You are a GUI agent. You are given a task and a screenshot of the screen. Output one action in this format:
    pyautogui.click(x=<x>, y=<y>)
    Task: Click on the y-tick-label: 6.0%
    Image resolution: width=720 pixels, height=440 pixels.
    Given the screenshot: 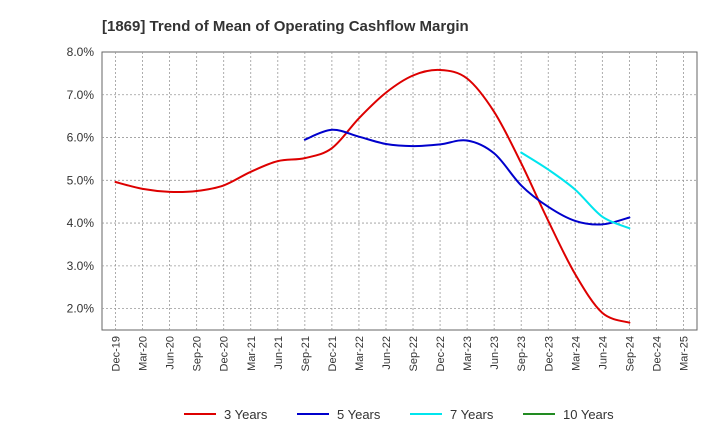 What is the action you would take?
    pyautogui.click(x=81, y=138)
    